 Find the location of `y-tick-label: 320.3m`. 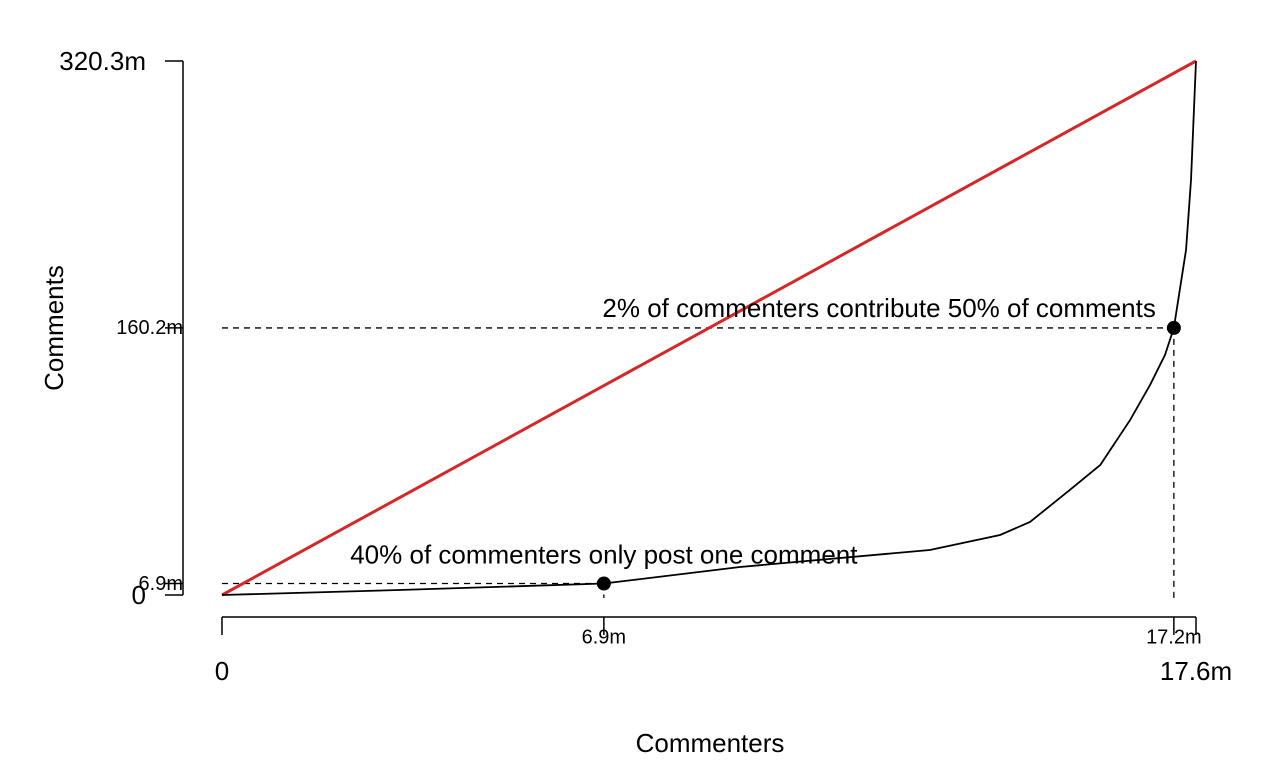

y-tick-label: 320.3m is located at coordinates (102, 61).